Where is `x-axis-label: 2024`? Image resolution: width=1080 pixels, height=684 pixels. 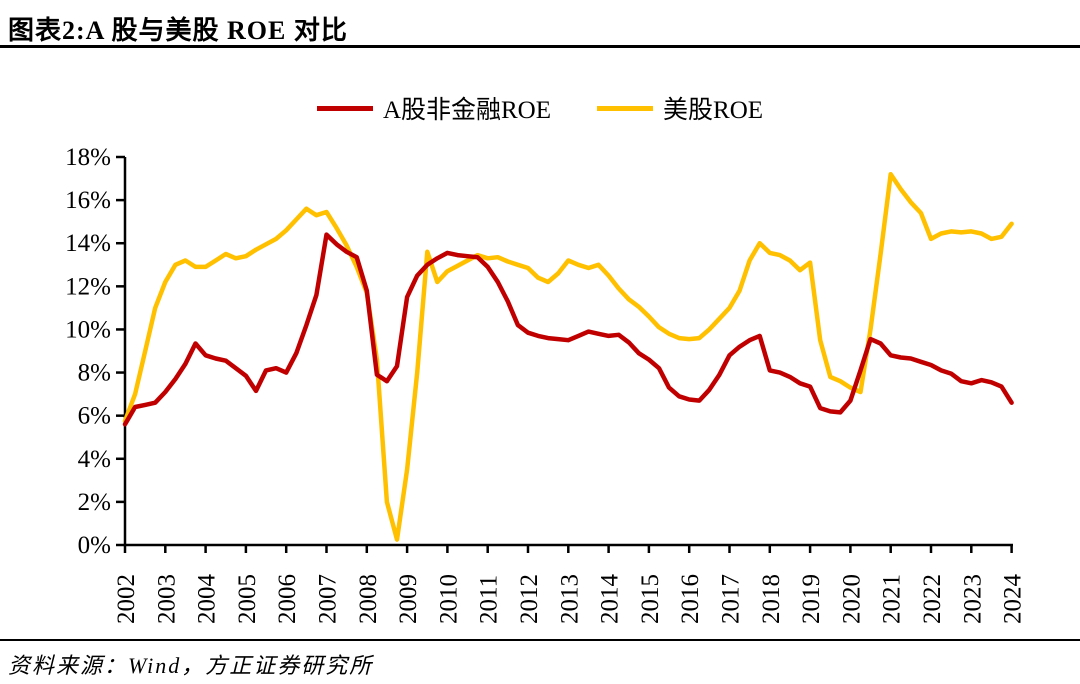 x-axis-label: 2024 is located at coordinates (1013, 599).